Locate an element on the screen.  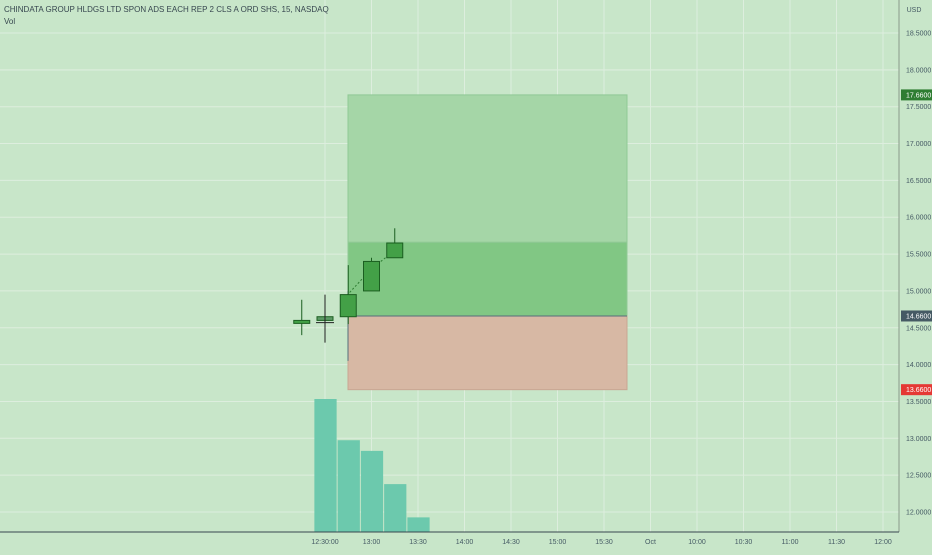
time-tick-label: 13:00 is located at coordinates (372, 542).